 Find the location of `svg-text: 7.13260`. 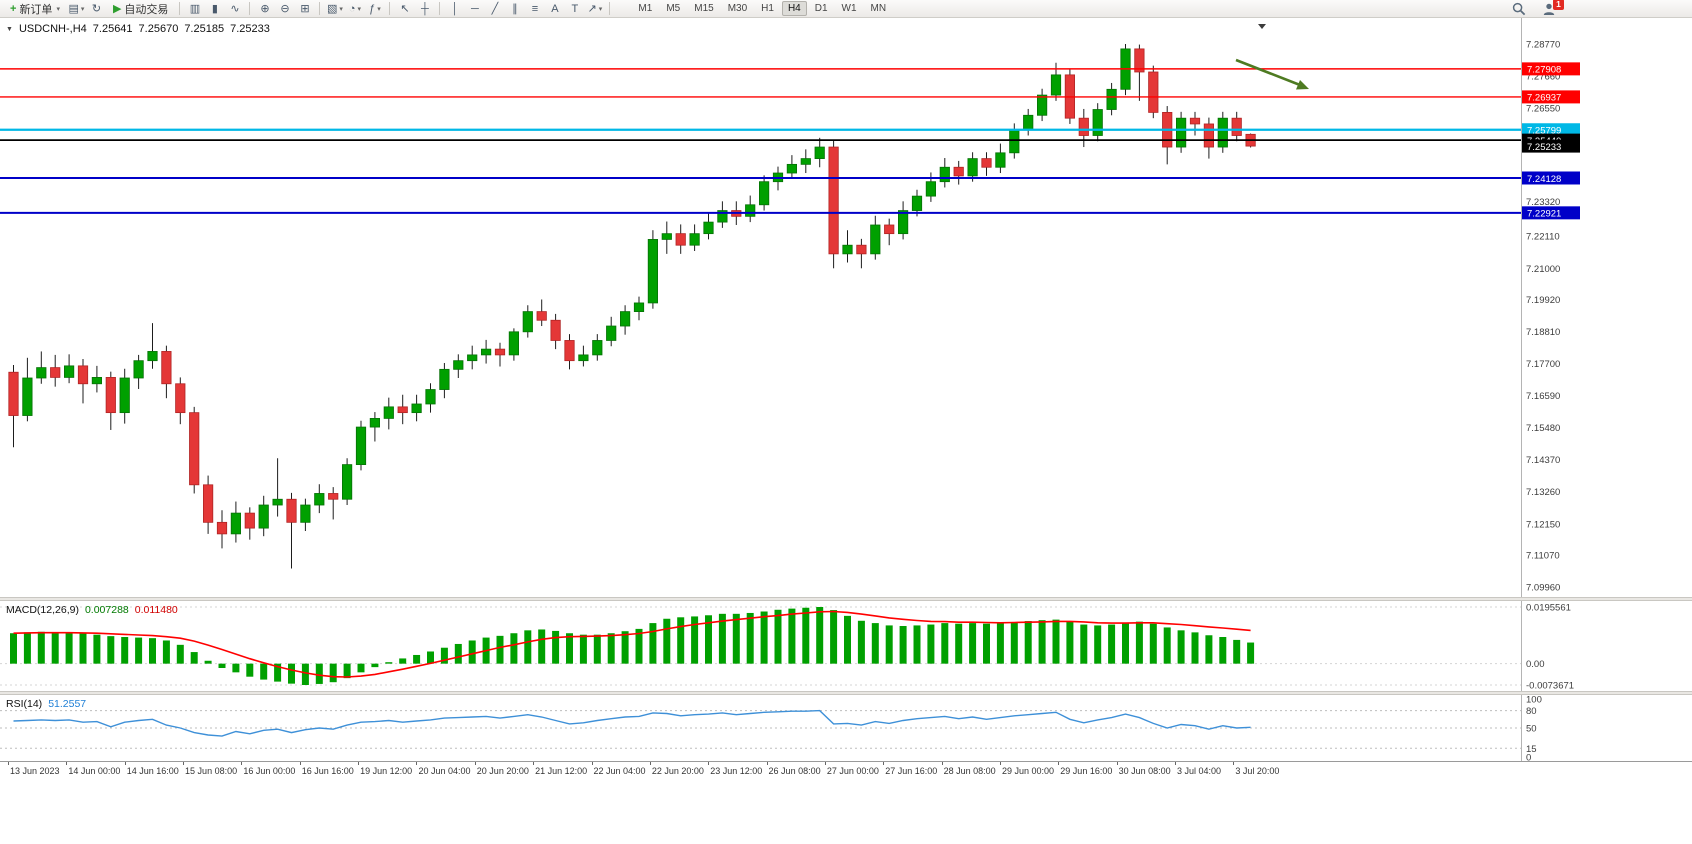

svg-text: 7.13260 is located at coordinates (1543, 492).